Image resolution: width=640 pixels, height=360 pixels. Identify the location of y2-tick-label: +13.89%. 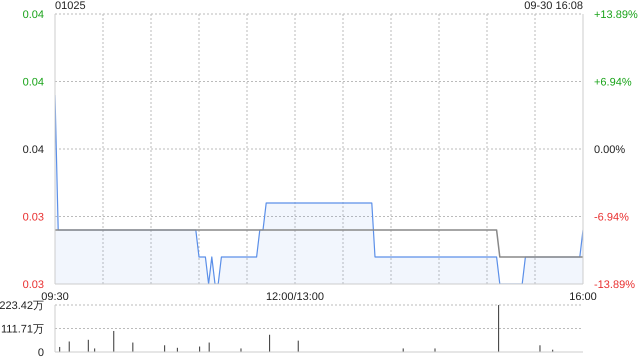
(616, 15).